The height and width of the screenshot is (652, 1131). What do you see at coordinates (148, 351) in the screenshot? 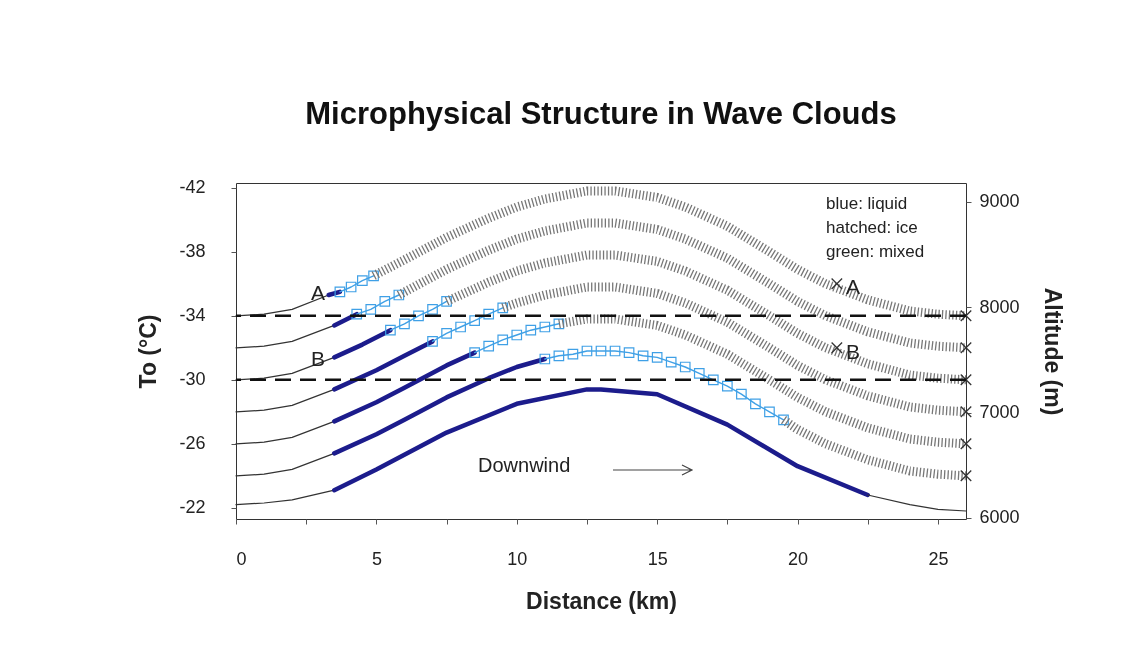
I see `y-axis-title: To (°C)` at bounding box center [148, 351].